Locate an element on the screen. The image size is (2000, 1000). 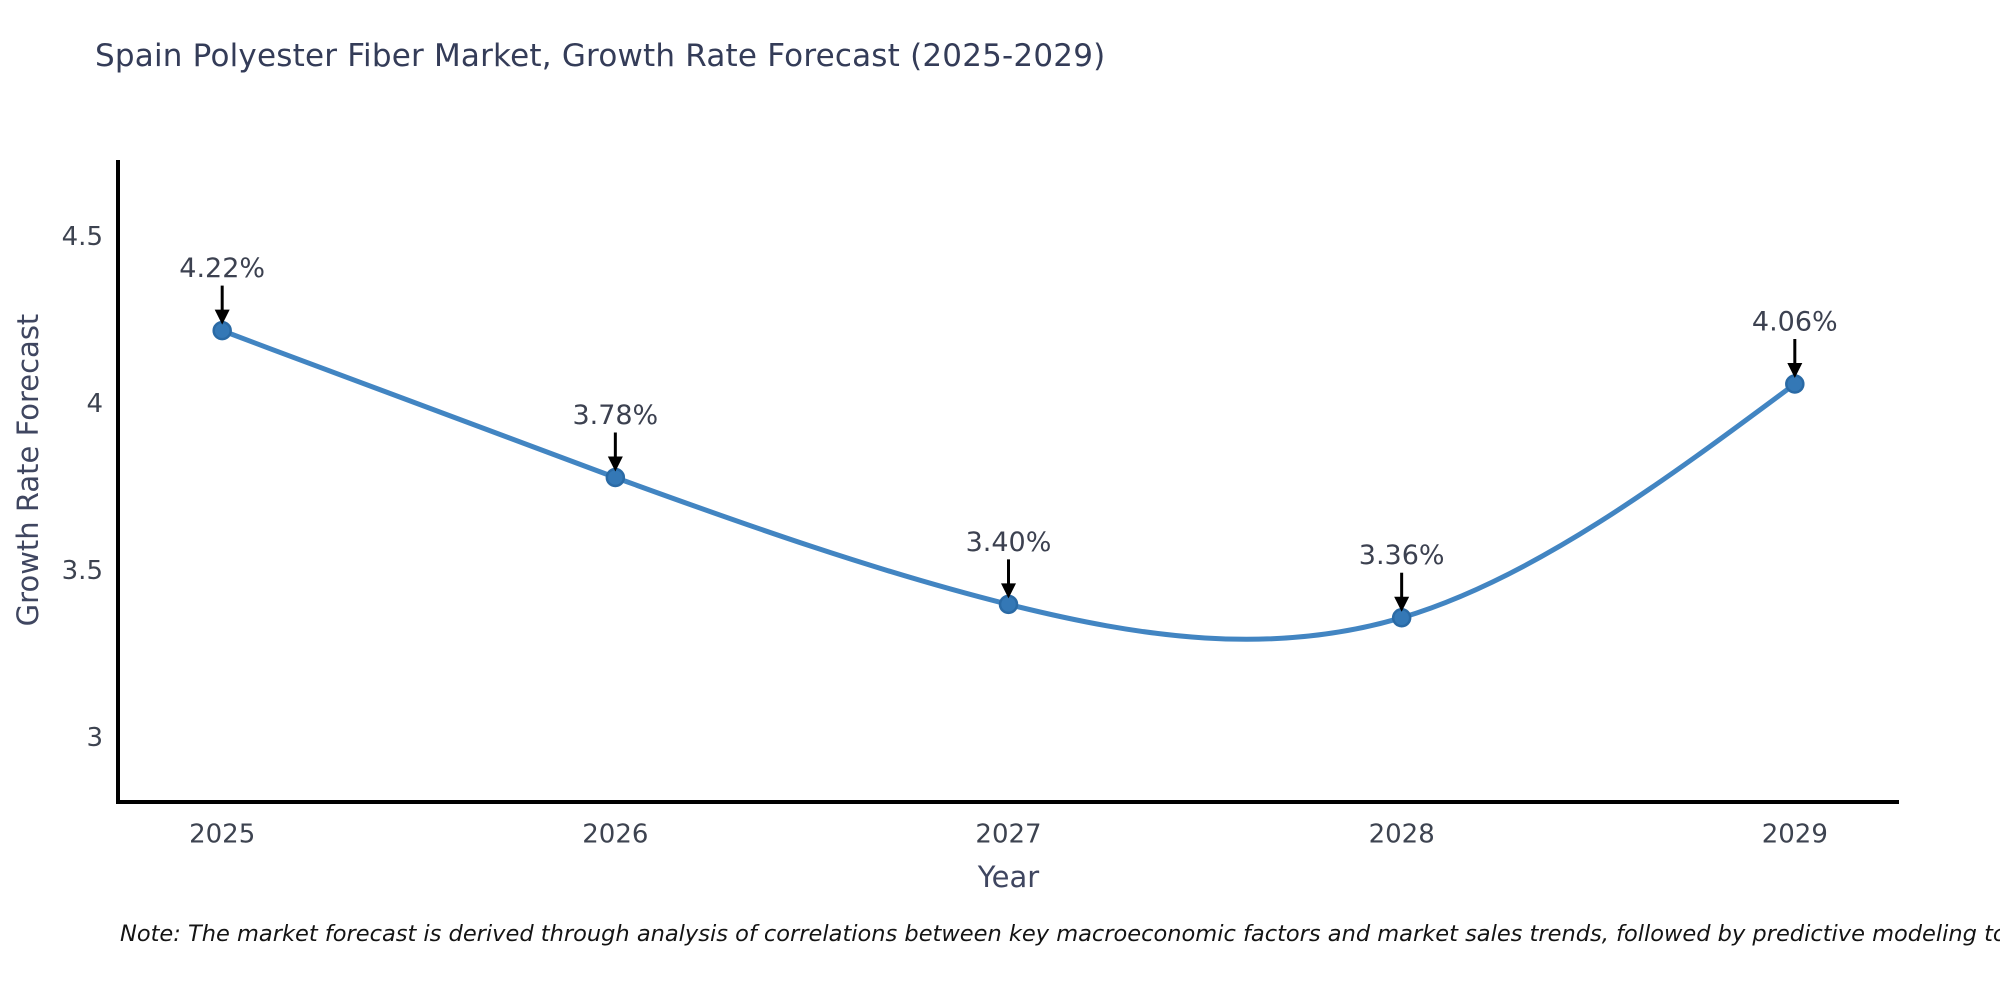
data-point-label: 4.06% is located at coordinates (1795, 322).